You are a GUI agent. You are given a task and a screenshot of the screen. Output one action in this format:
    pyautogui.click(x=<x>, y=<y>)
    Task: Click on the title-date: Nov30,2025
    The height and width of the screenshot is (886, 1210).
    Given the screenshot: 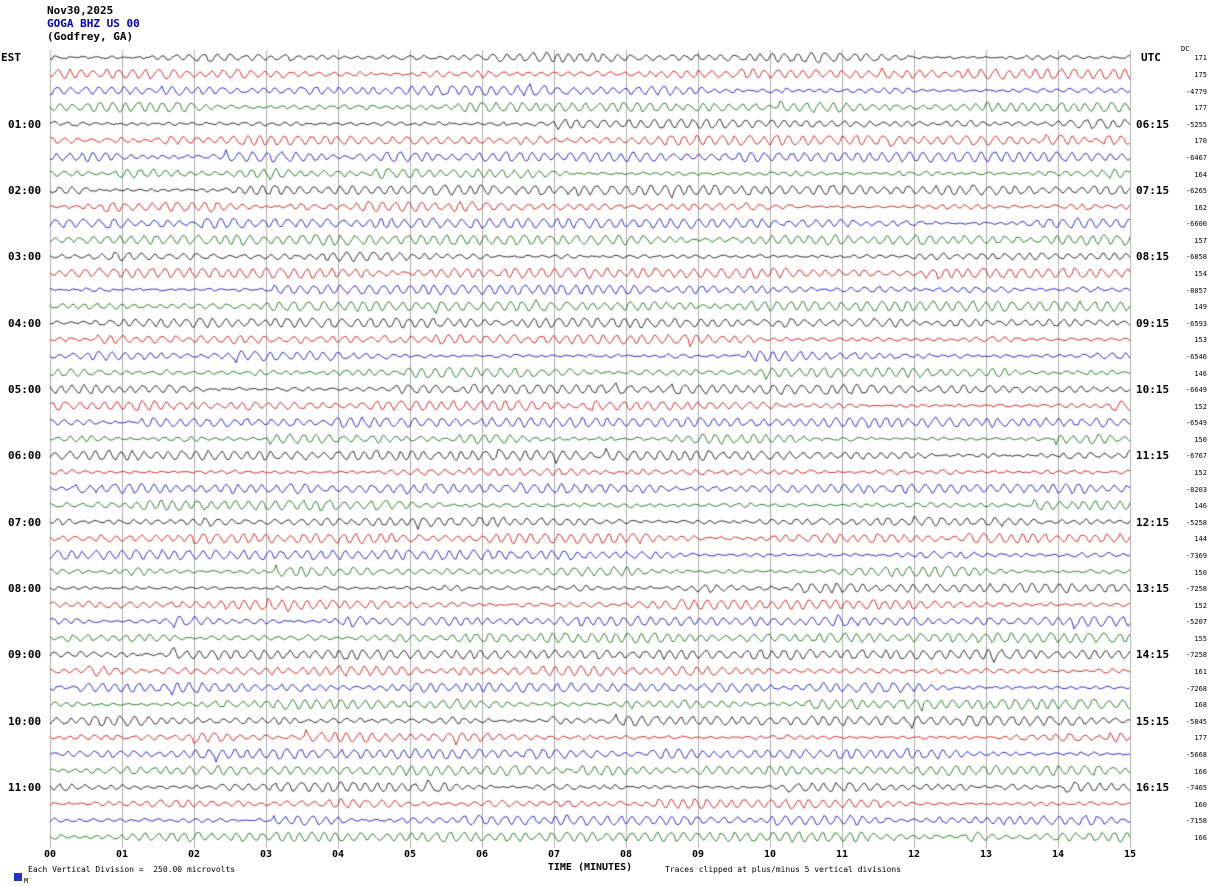 What is the action you would take?
    pyautogui.click(x=80, y=10)
    